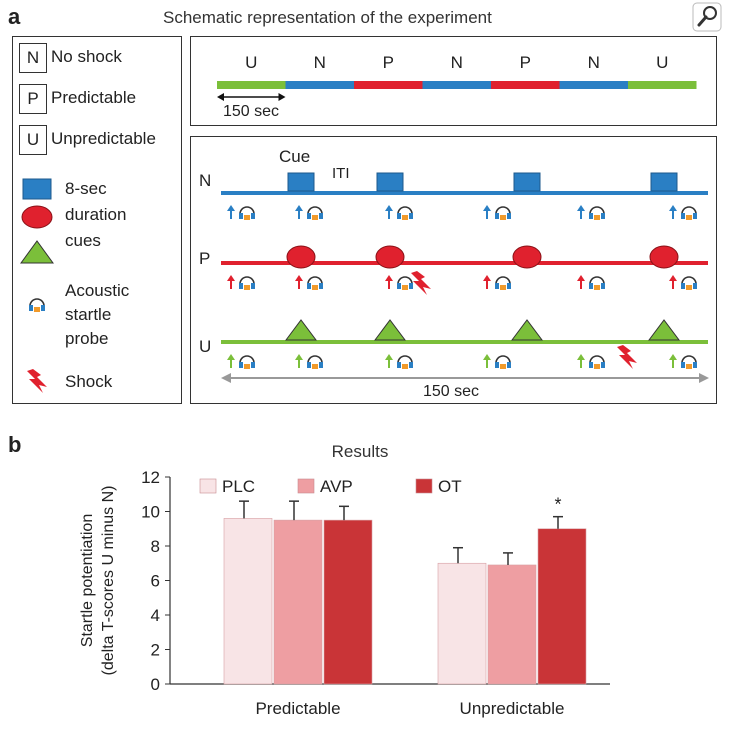 The height and width of the screenshot is (736, 730). Describe the element at coordinates (87, 580) in the screenshot. I see `y-axis-label-line1: Startle potentiation` at that location.